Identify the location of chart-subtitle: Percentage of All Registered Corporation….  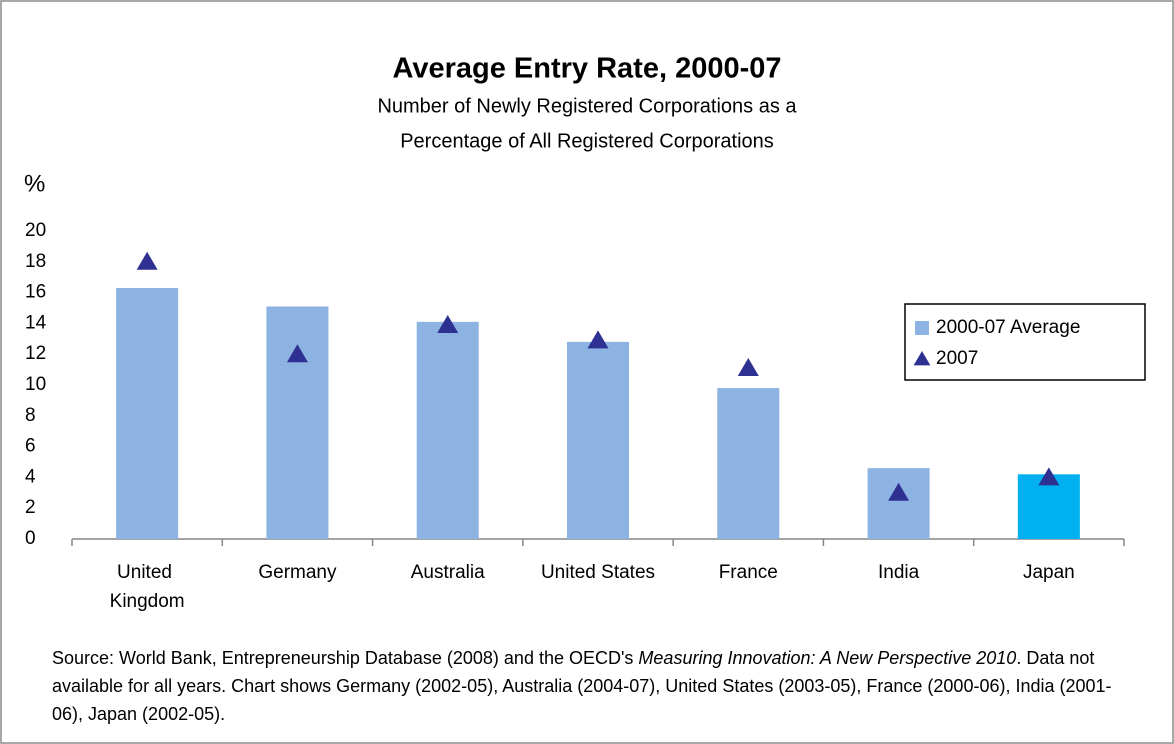
(587, 141).